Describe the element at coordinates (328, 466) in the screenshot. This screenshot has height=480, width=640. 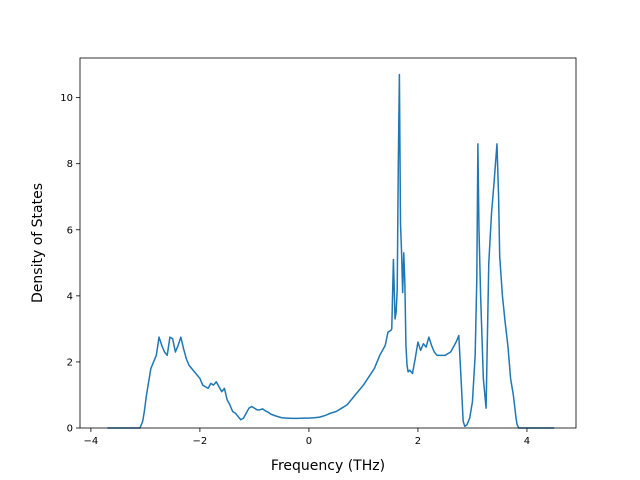
I see `x-axis-label: Frequency (THz)` at that location.